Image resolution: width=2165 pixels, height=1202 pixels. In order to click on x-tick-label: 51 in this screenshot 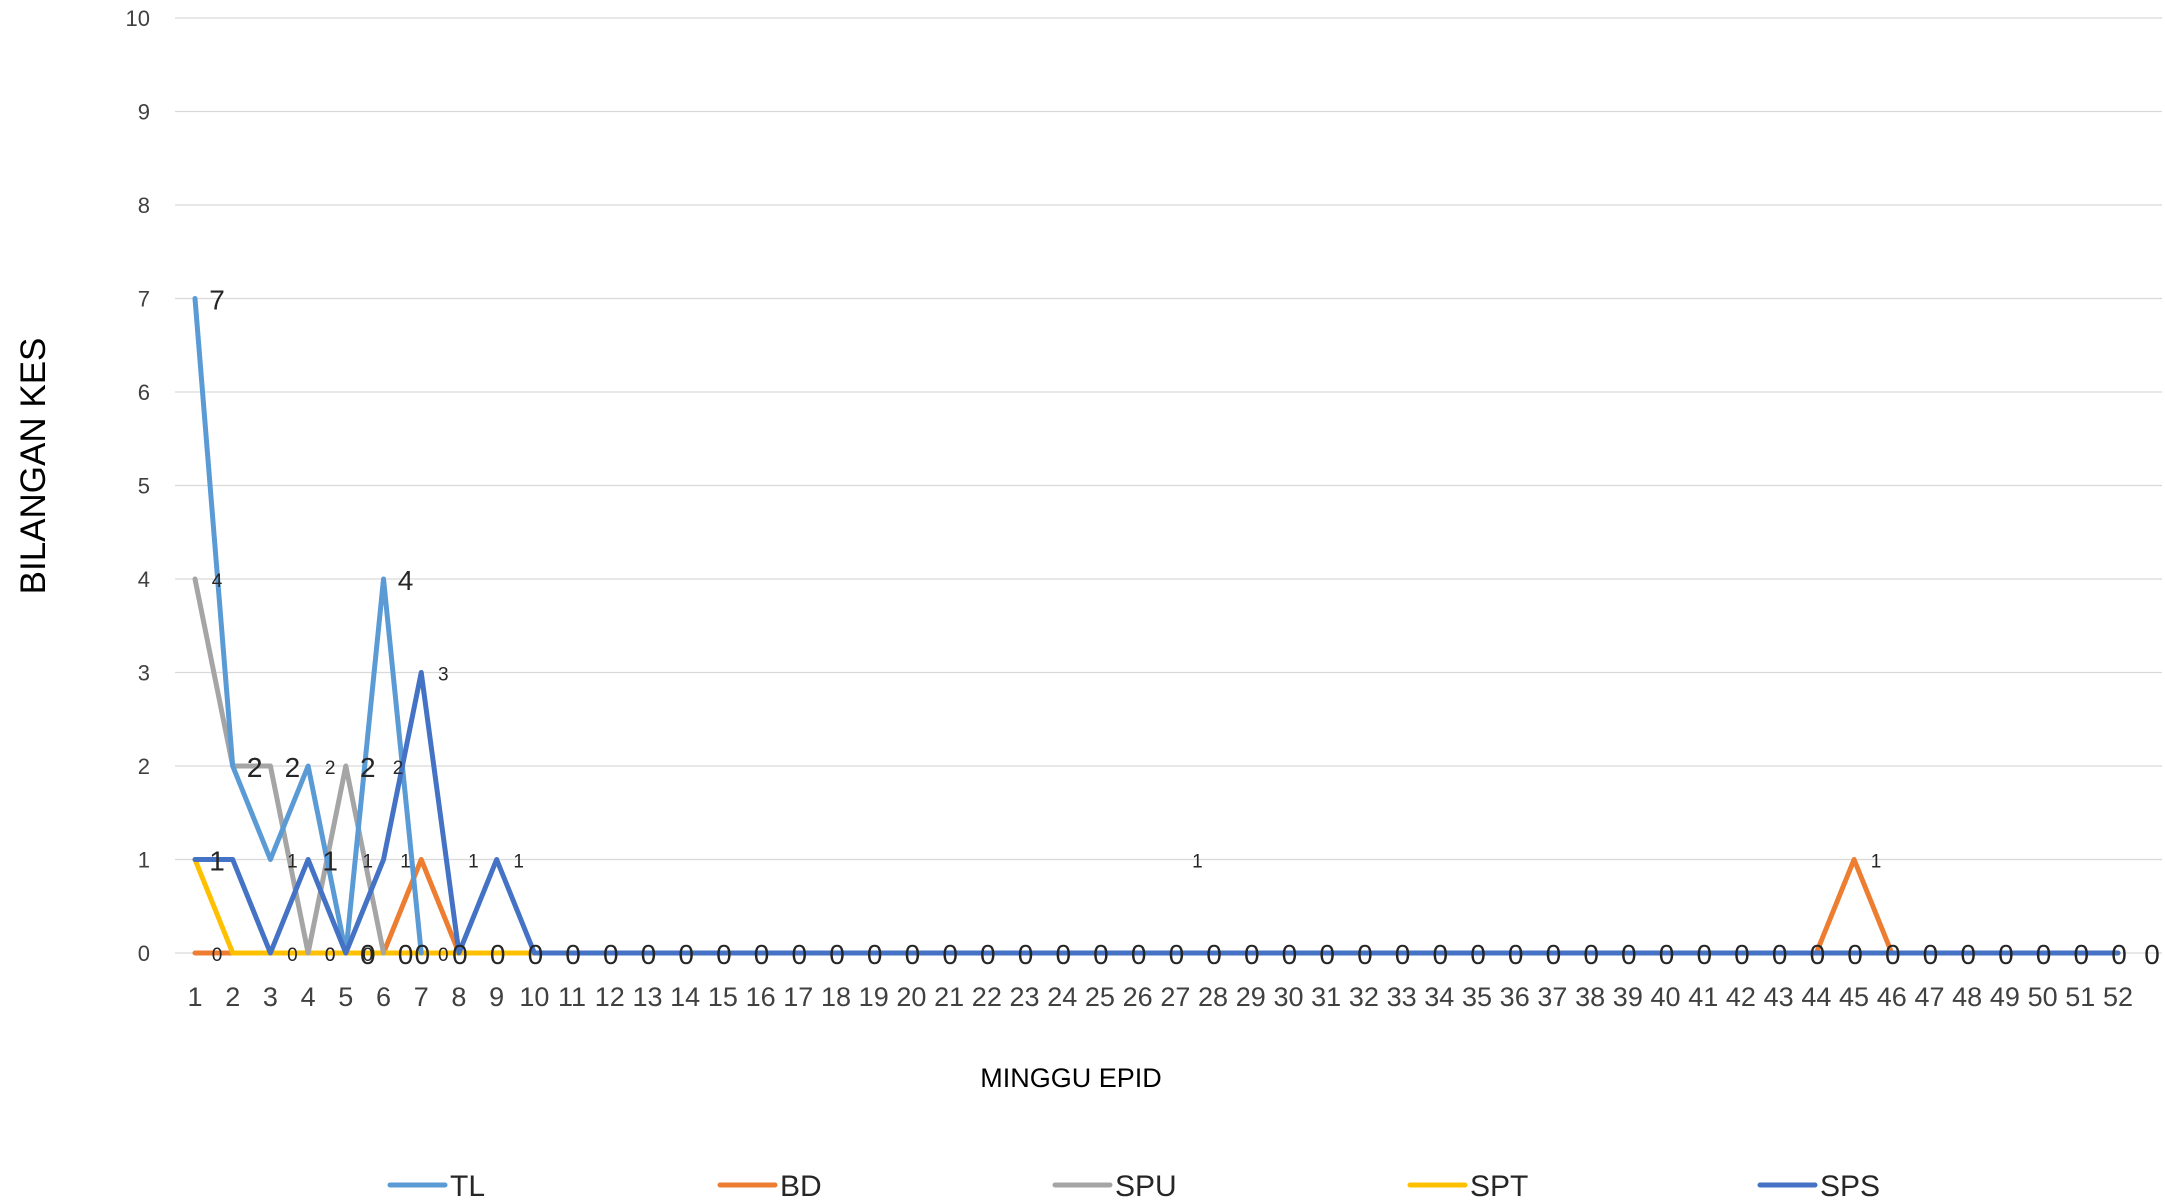, I will do `click(2080, 997)`.